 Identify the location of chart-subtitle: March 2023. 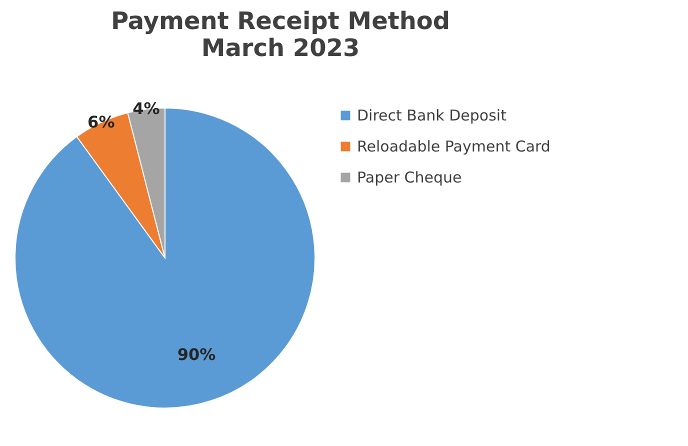
(280, 48).